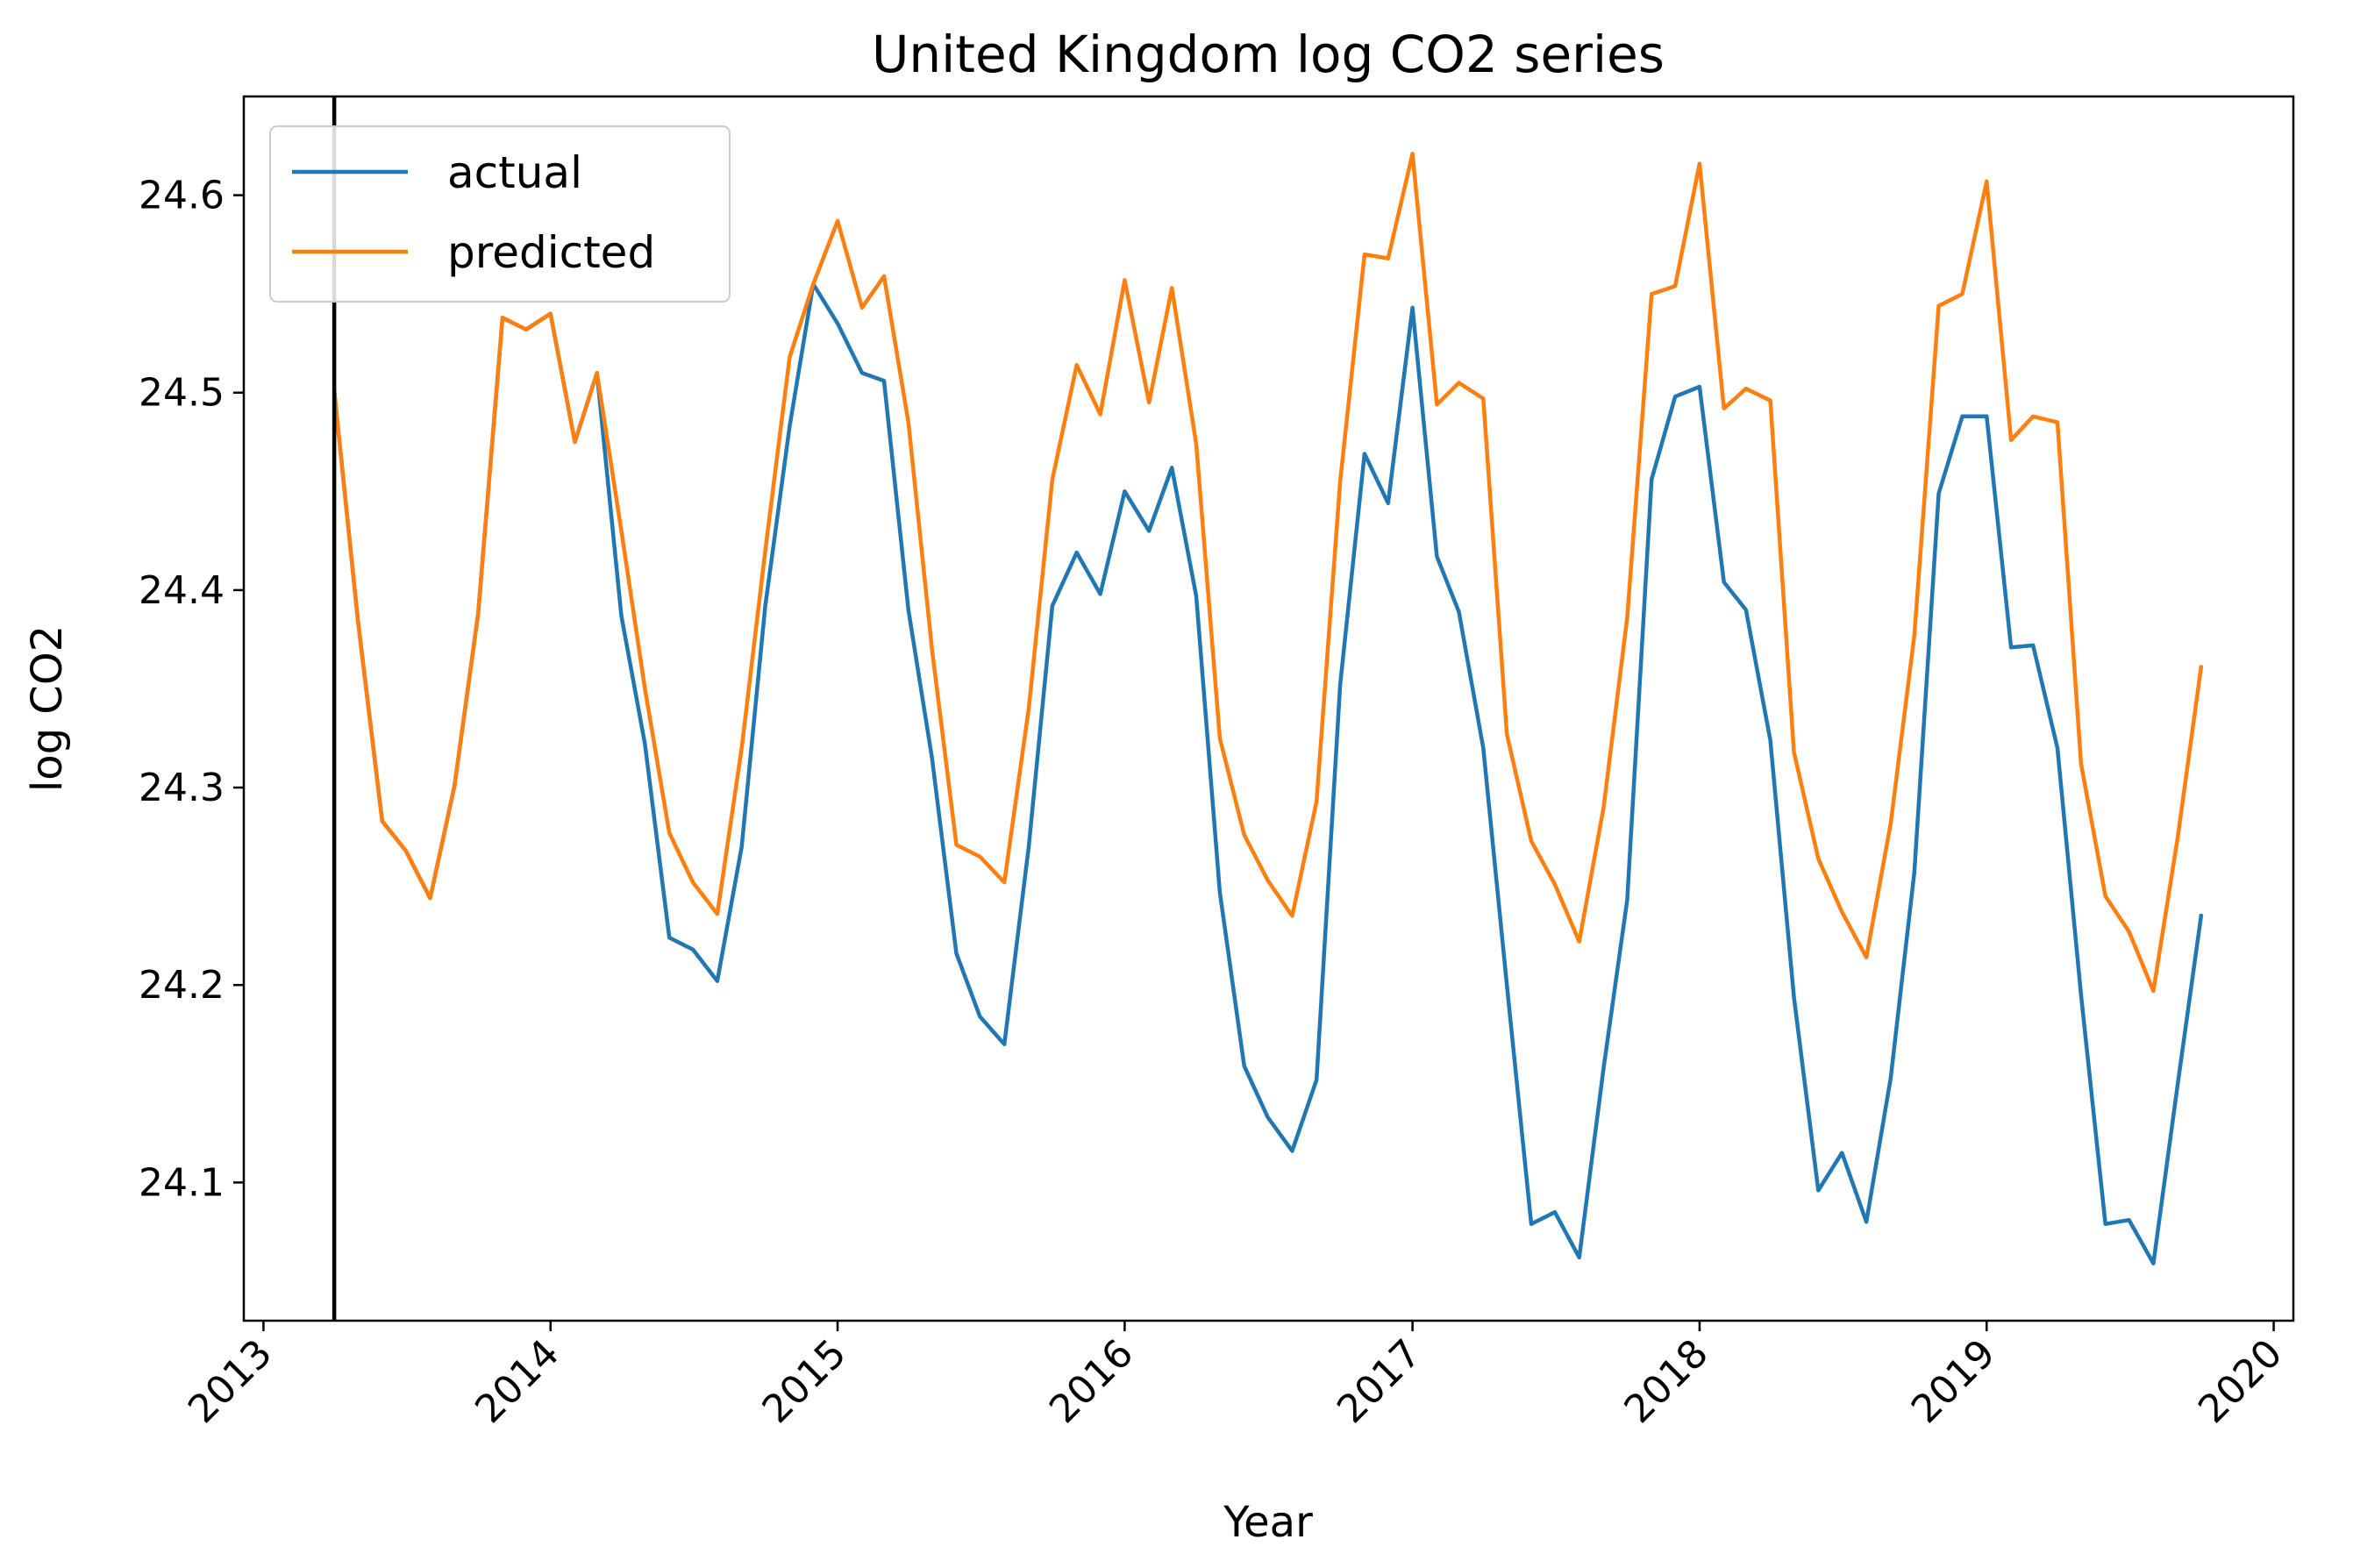  Describe the element at coordinates (182, 788) in the screenshot. I see `y-tick-label: 24.3` at that location.